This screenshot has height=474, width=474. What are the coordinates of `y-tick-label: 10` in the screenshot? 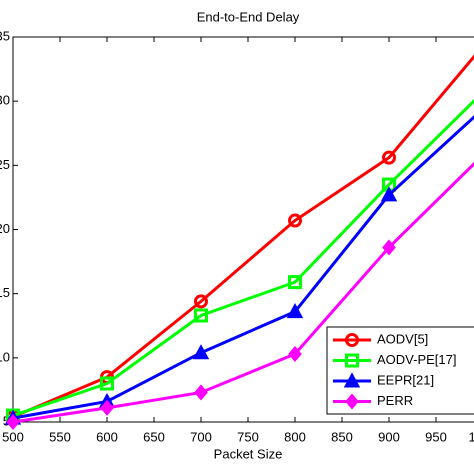 It's located at (5, 356).